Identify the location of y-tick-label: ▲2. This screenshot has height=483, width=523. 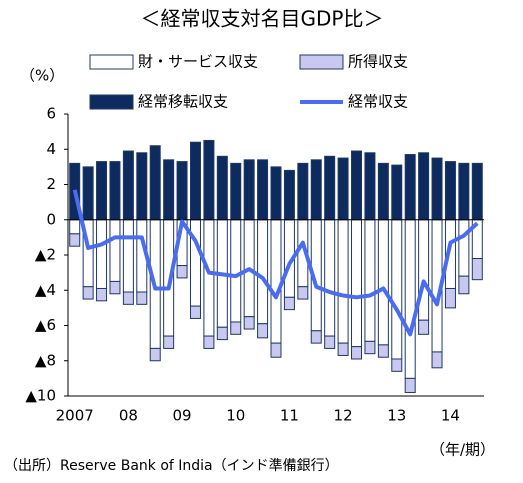
(45, 255).